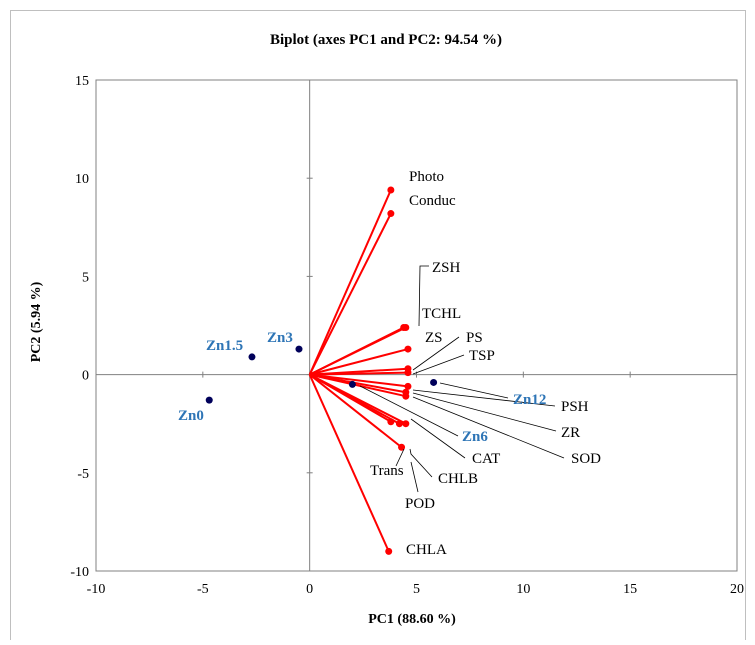 The image size is (755, 645). Describe the element at coordinates (523, 589) in the screenshot. I see `x-tick-label: 10` at that location.